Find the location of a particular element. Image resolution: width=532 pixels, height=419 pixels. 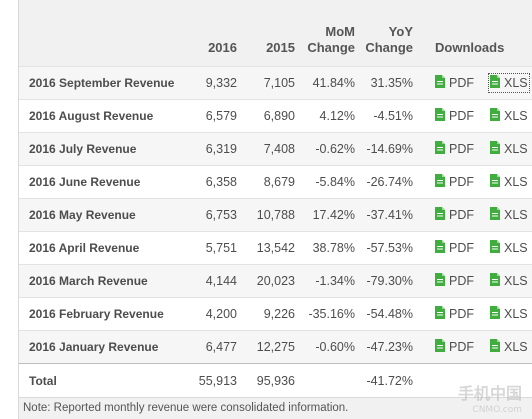

mom-change: 4.12% is located at coordinates (333, 115).